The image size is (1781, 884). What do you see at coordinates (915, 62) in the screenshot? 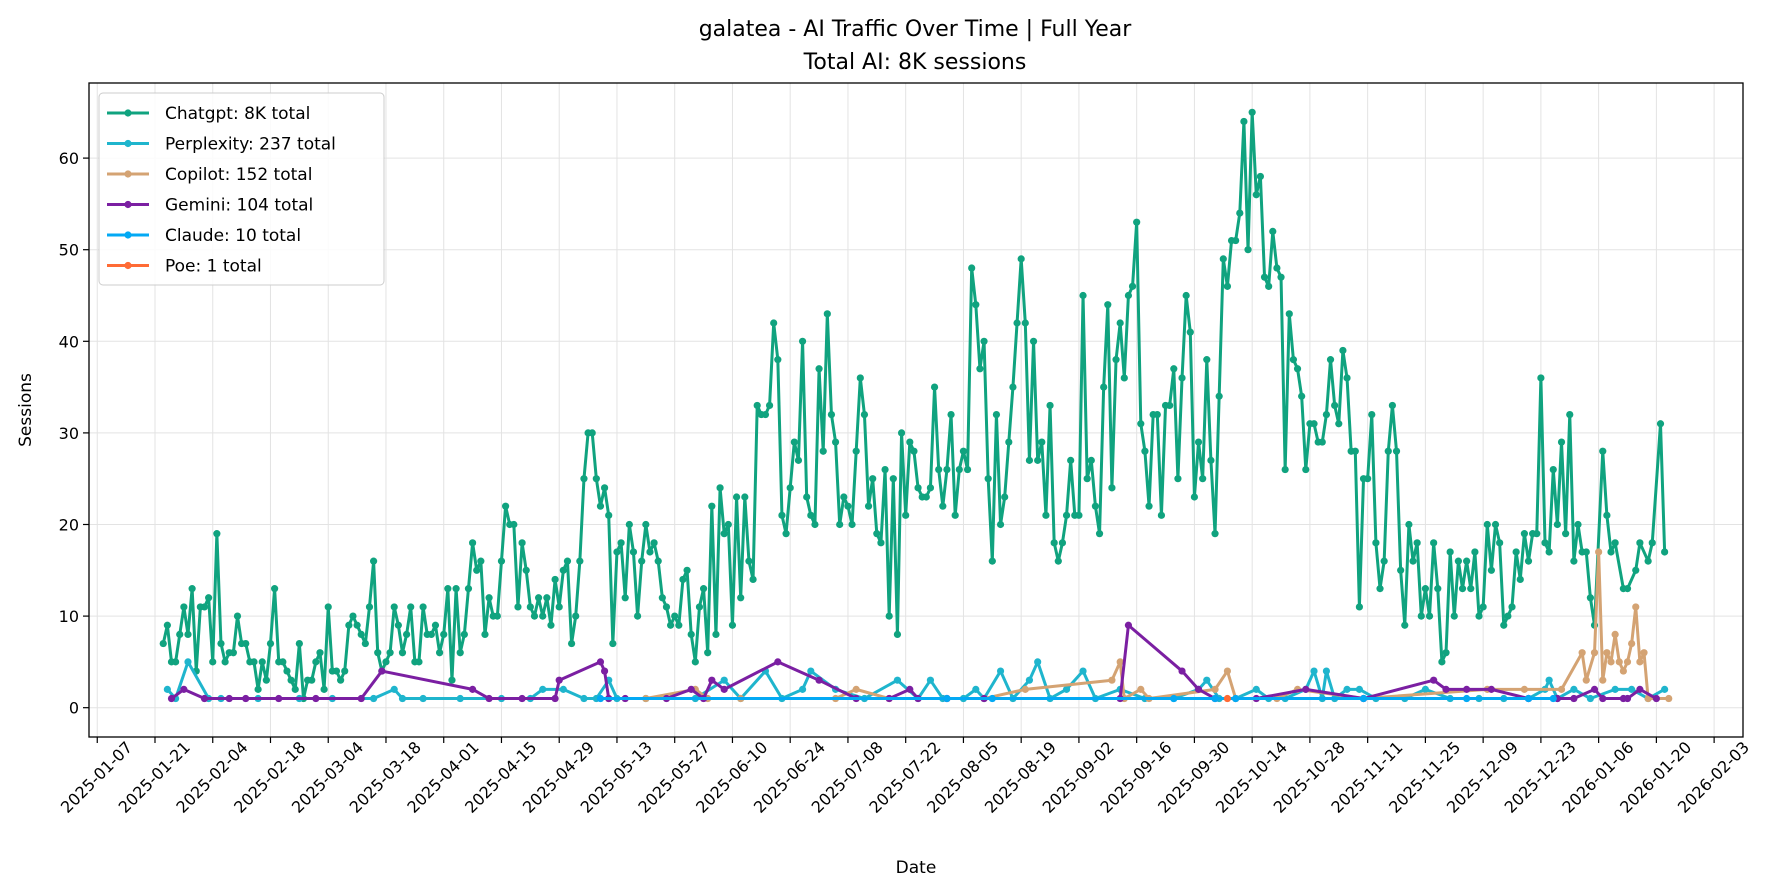
I see `chart-subtitle: Total AI: 8K sessions` at bounding box center [915, 62].